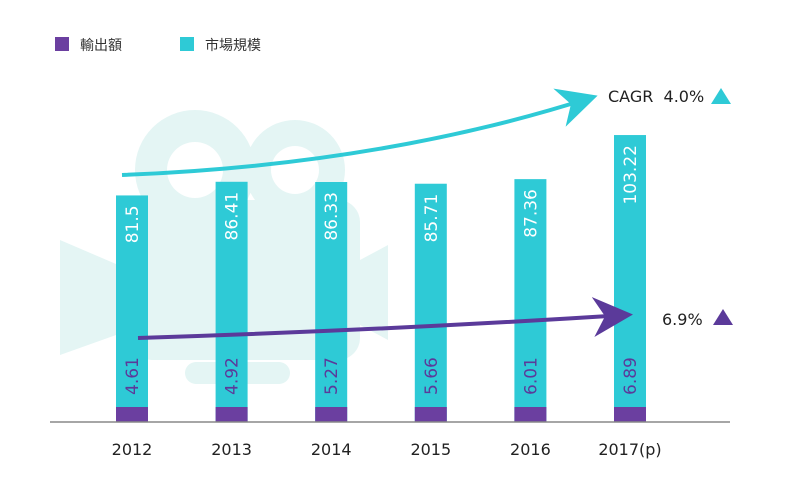  What do you see at coordinates (631, 376) in the screenshot?
I see `bar-label-export-5: 6.89` at bounding box center [631, 376].